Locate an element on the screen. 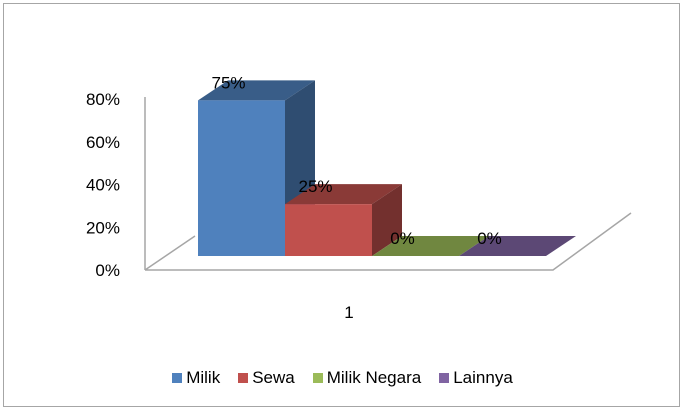 The height and width of the screenshot is (412, 685). legend-swatch-milik is located at coordinates (177, 378).